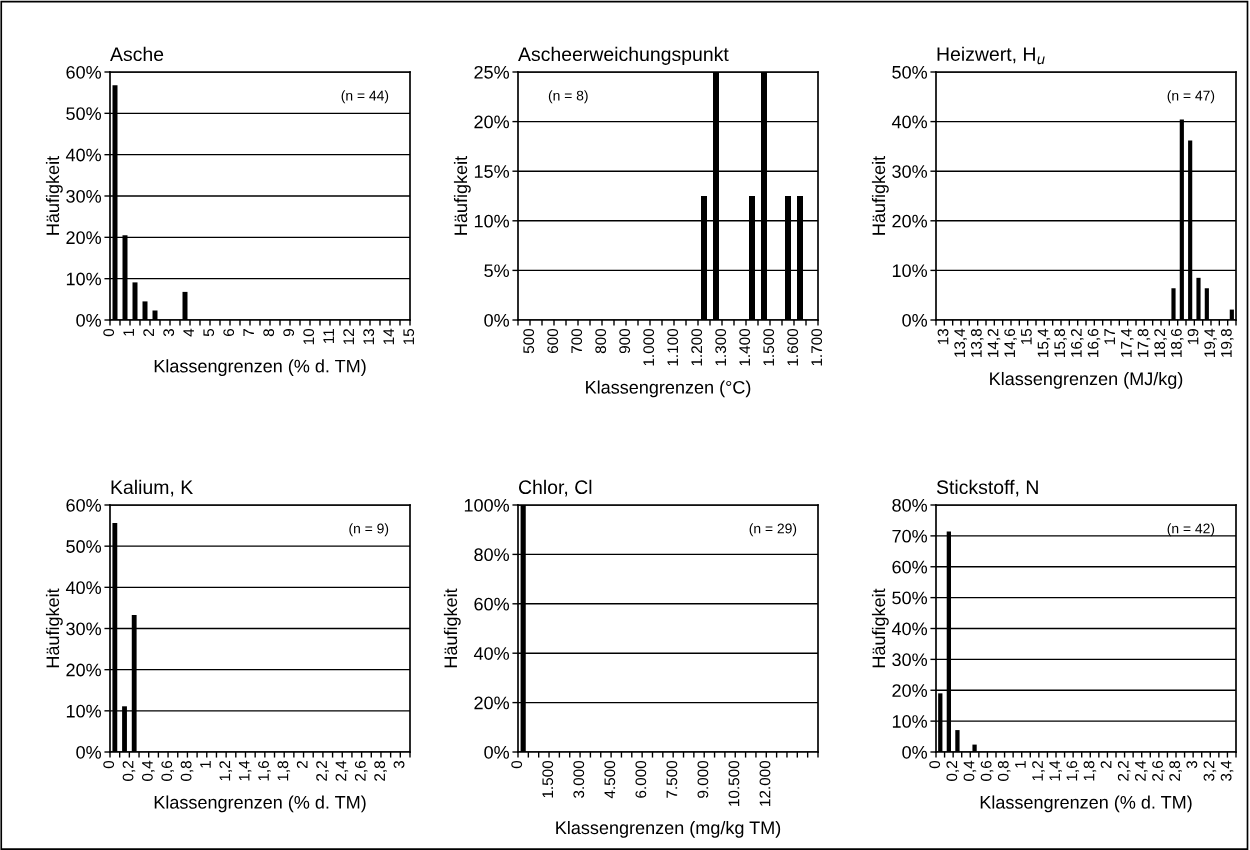  I want to click on x-tick-label: 19,8, so click(1227, 342).